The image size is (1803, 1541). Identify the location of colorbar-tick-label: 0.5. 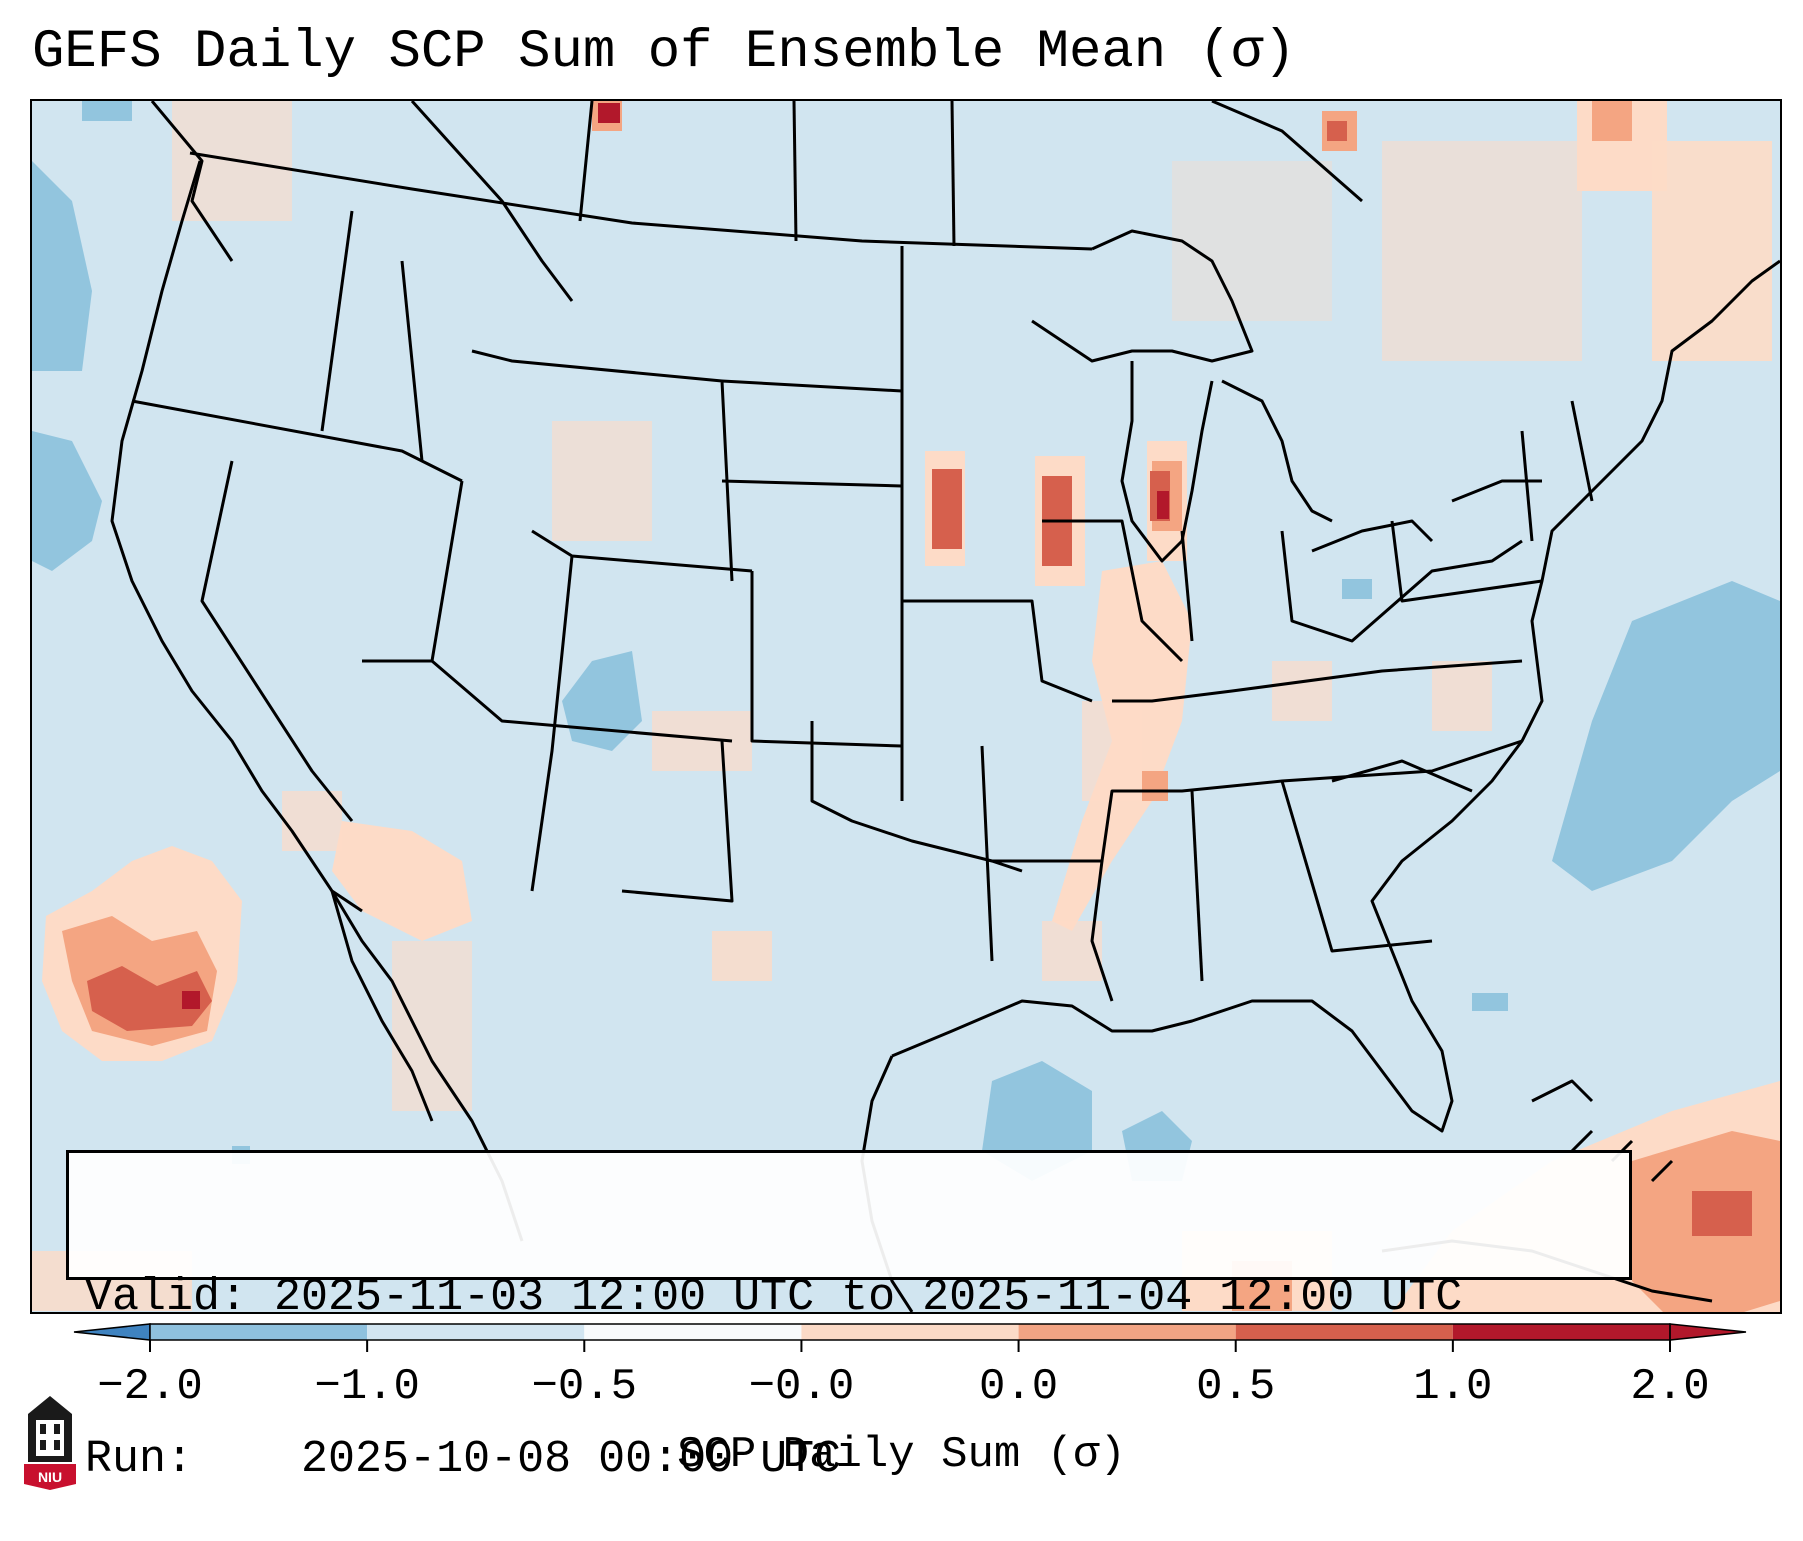
(1236, 1387).